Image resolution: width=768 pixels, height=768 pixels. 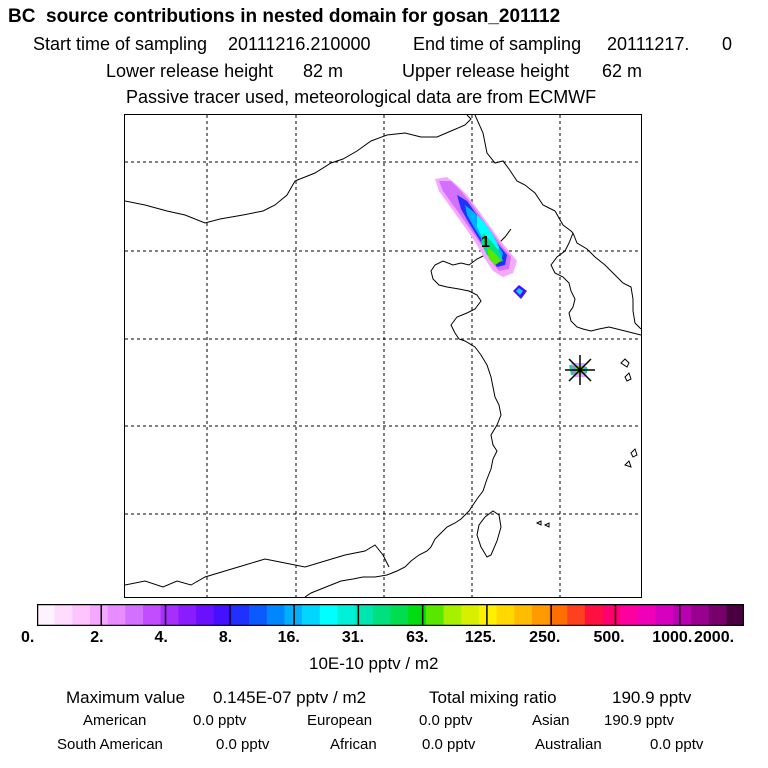 I want to click on colorbar-tick-label: 16., so click(x=288, y=637).